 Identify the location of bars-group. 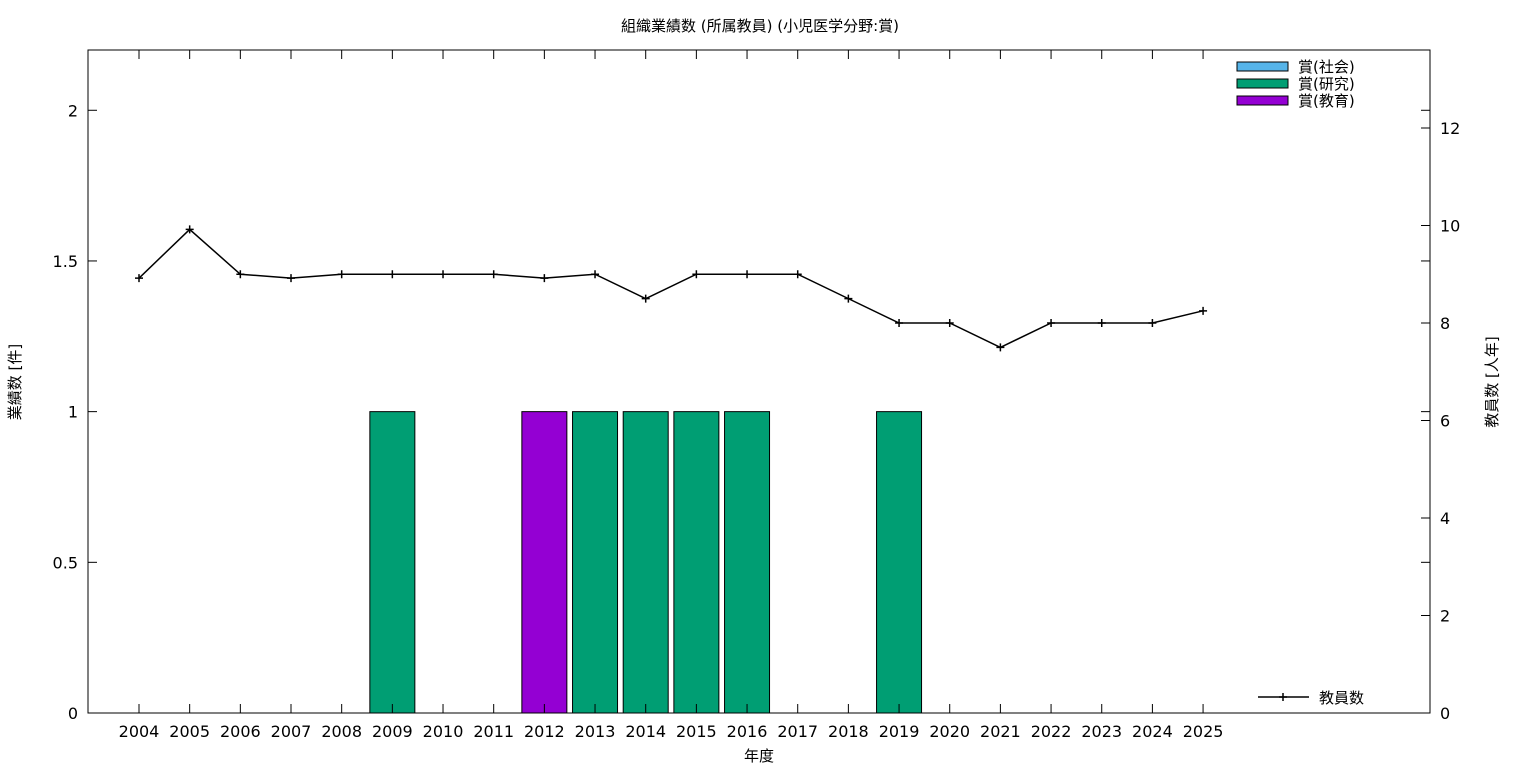
(646, 562).